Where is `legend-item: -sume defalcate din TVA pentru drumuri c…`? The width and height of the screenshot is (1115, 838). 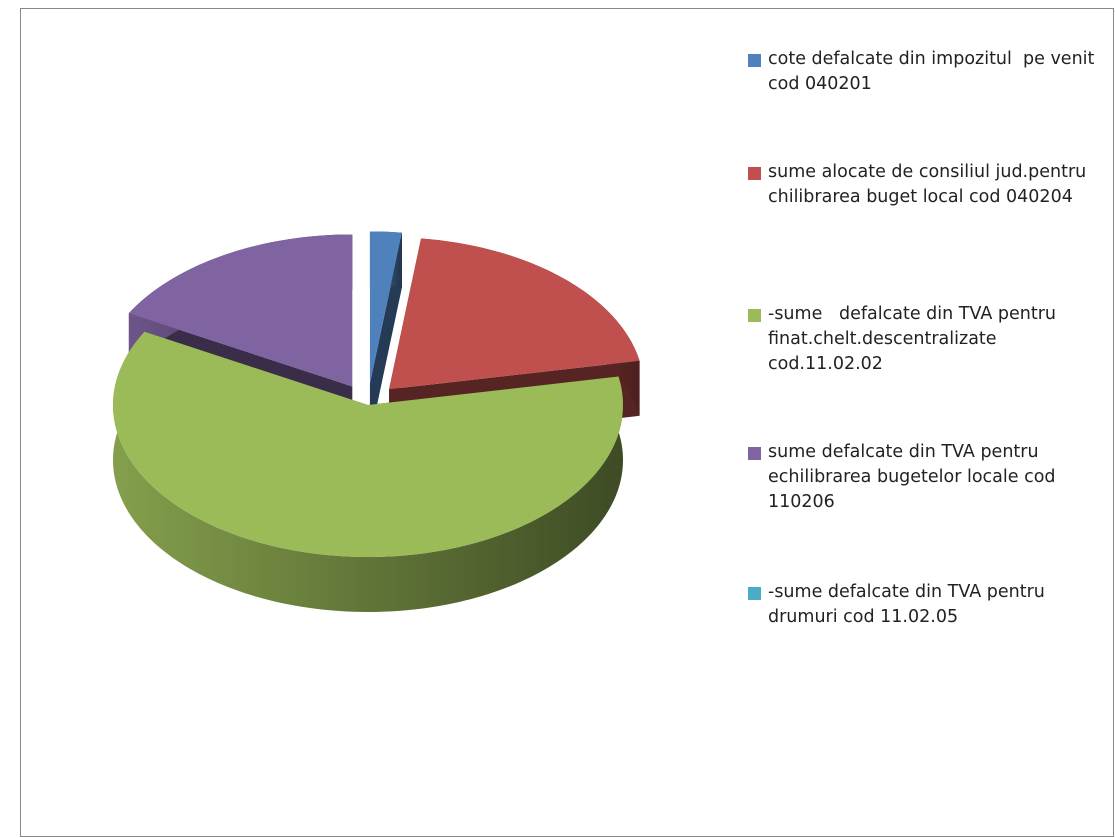 legend-item: -sume defalcate din TVA pentru drumuri c… is located at coordinates (929, 605).